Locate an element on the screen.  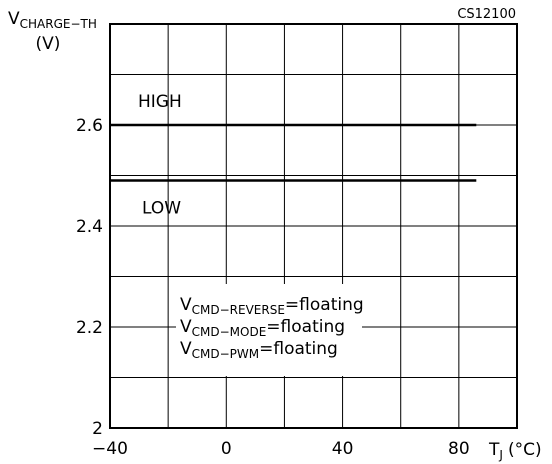
y-axis-title-sub: CHARGE−TH is located at coordinates (58, 24).